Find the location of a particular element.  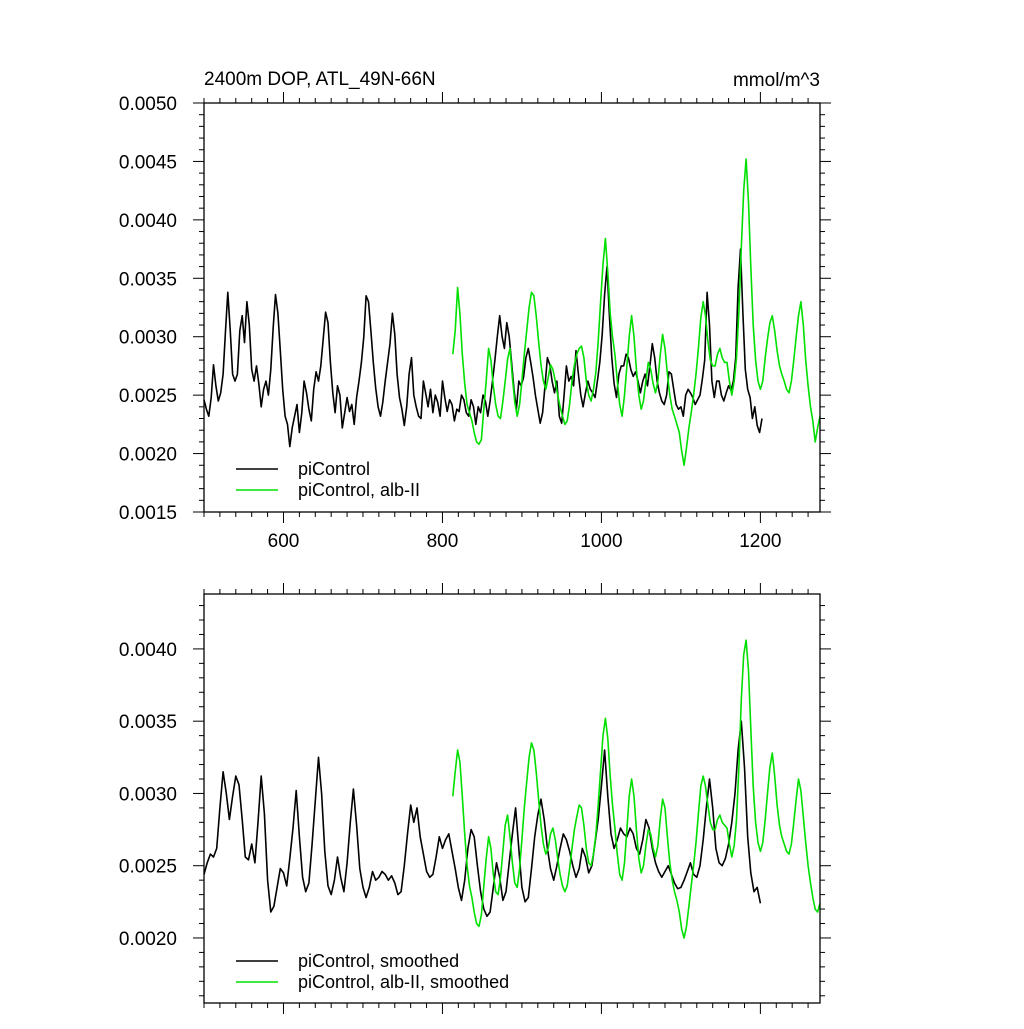

legend-label-picontrol-alb-ii: piControl, alb-II is located at coordinates (359, 490).